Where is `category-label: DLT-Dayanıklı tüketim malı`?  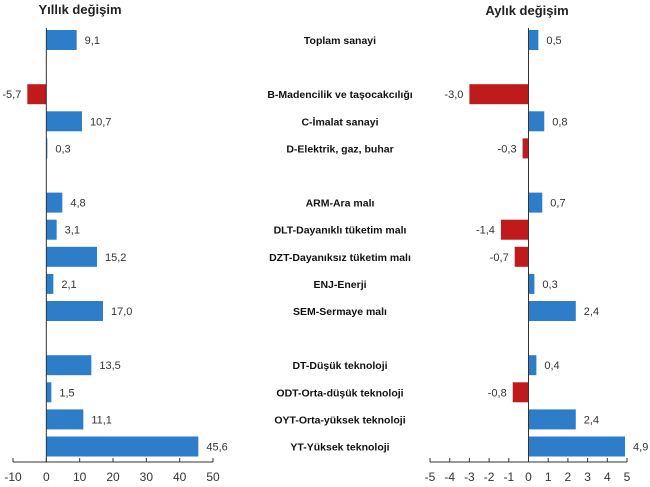 category-label: DLT-Dayanıklı tüketim malı is located at coordinates (340, 231).